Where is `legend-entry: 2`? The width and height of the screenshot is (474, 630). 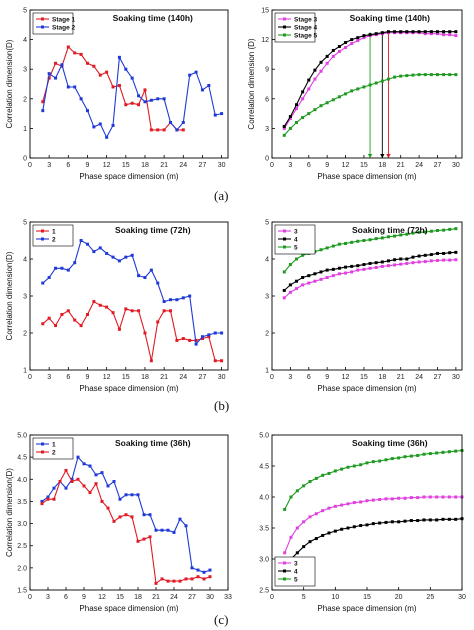 legend-entry: 2 is located at coordinates (54, 239).